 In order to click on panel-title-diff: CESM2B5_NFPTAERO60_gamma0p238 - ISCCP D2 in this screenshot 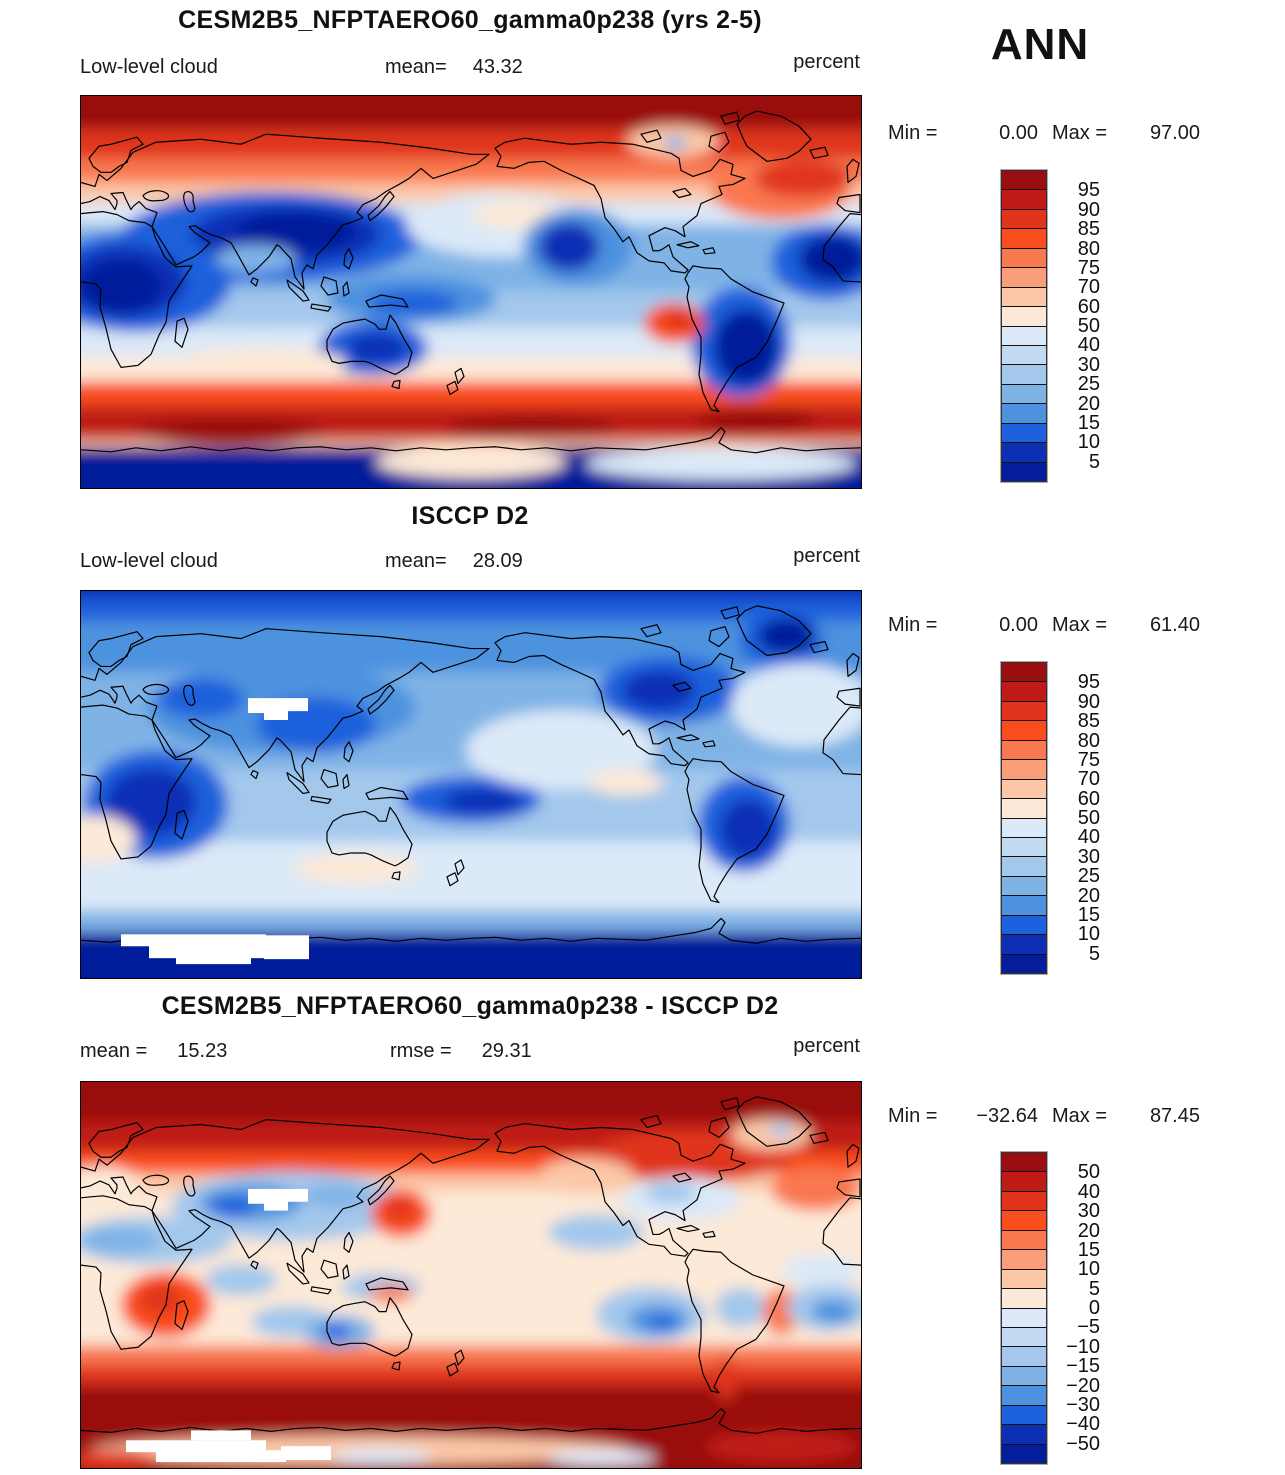, I will do `click(470, 1006)`.